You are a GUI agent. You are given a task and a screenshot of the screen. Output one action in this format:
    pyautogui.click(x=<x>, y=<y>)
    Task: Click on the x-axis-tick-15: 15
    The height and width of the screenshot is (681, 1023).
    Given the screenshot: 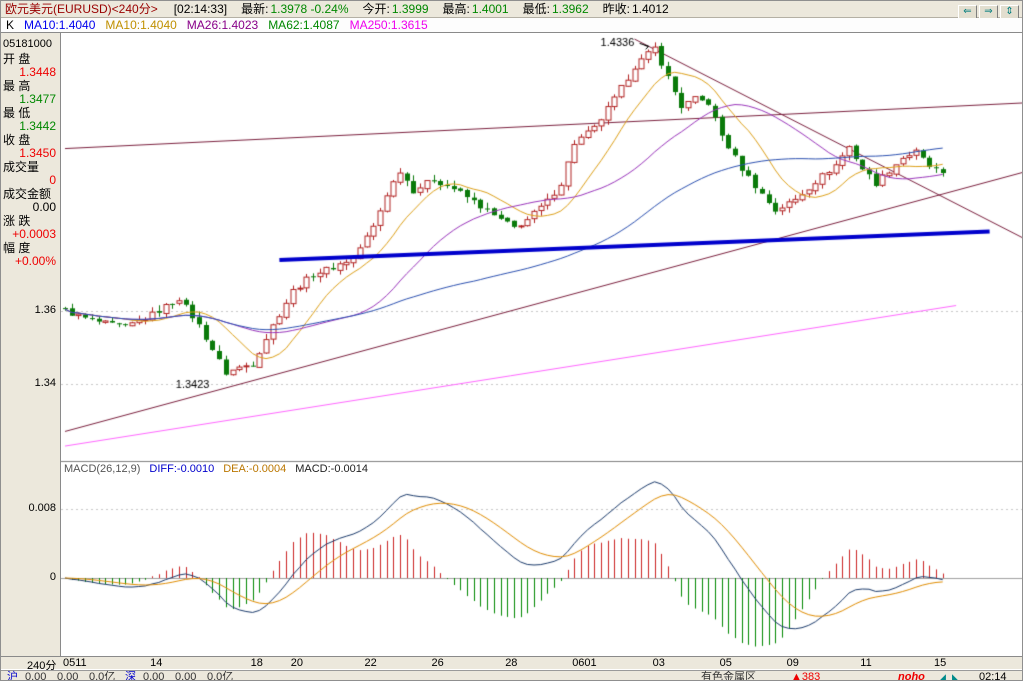 What is the action you would take?
    pyautogui.click(x=940, y=663)
    